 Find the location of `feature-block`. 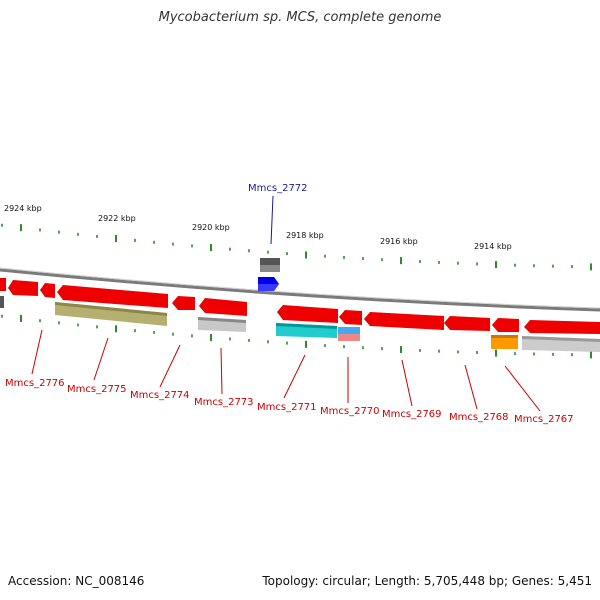

feature-block is located at coordinates (2, 302).